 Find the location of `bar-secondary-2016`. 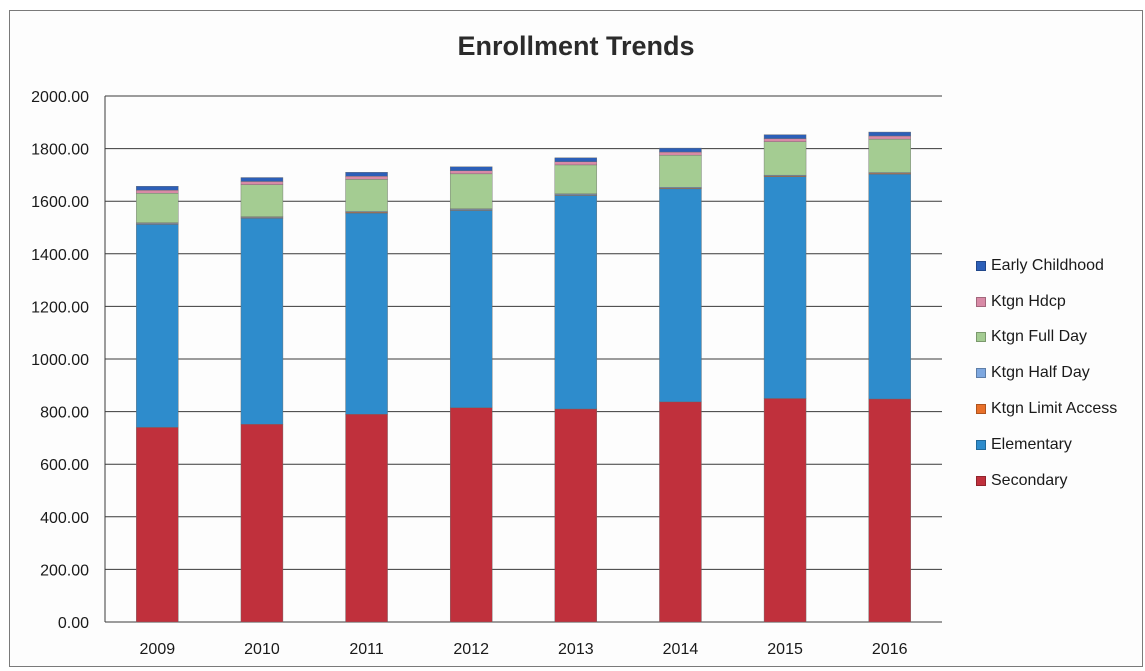

bar-secondary-2016 is located at coordinates (889, 510).